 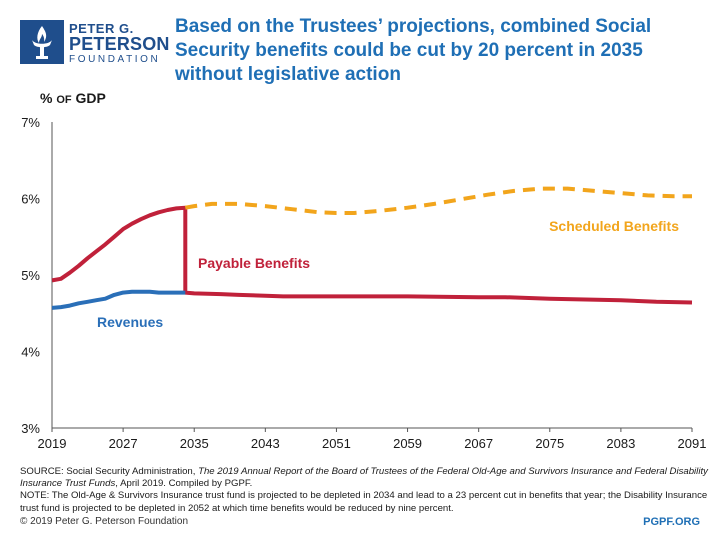 I want to click on scheduled-benefits-line, so click(x=438, y=200).